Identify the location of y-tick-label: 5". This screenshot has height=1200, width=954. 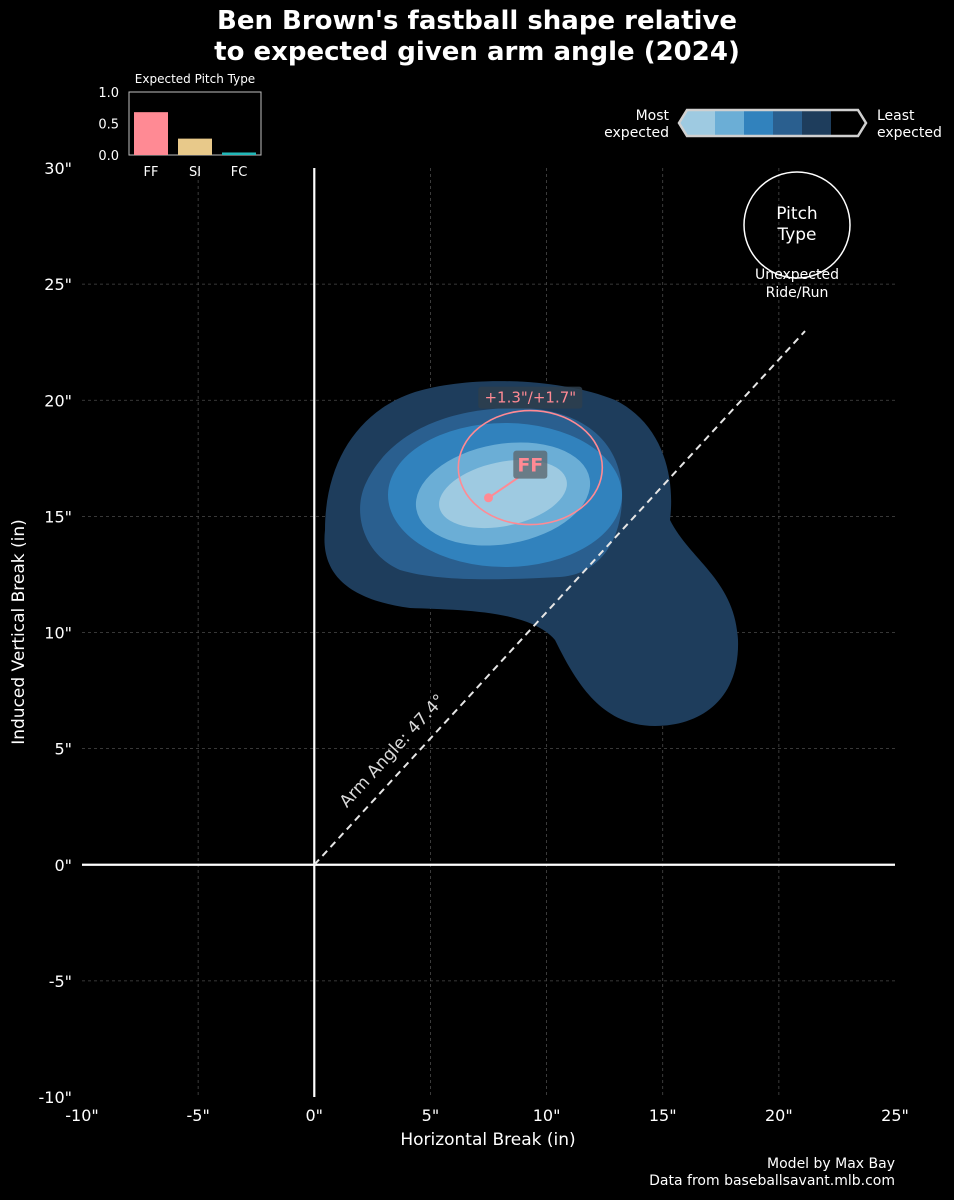
(63, 749).